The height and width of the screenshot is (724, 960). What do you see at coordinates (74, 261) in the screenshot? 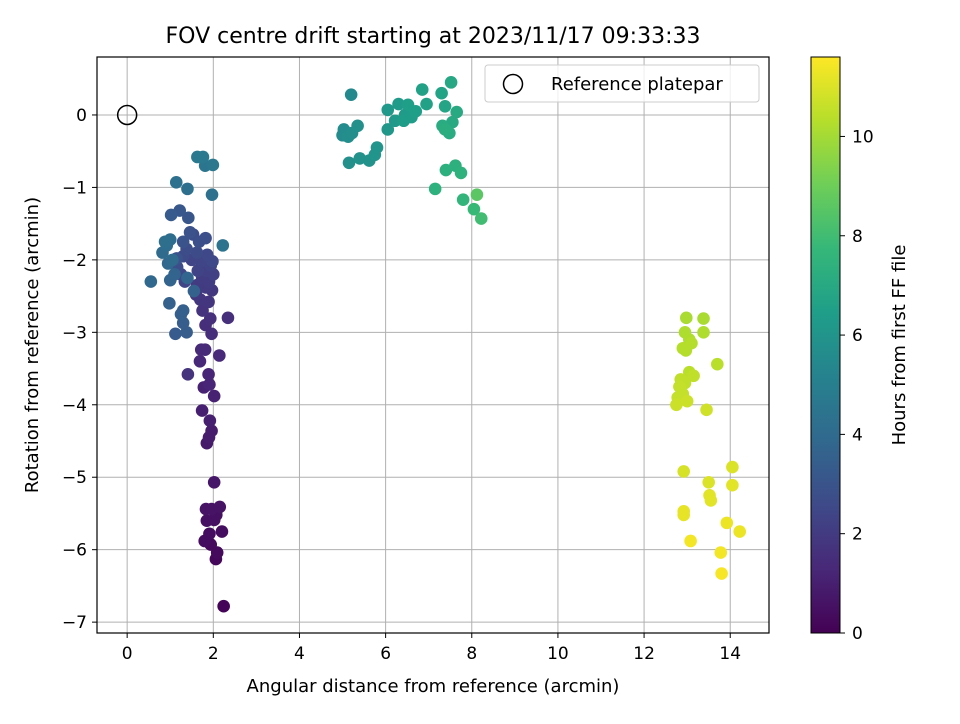
I see `y-tick-label: −2` at bounding box center [74, 261].